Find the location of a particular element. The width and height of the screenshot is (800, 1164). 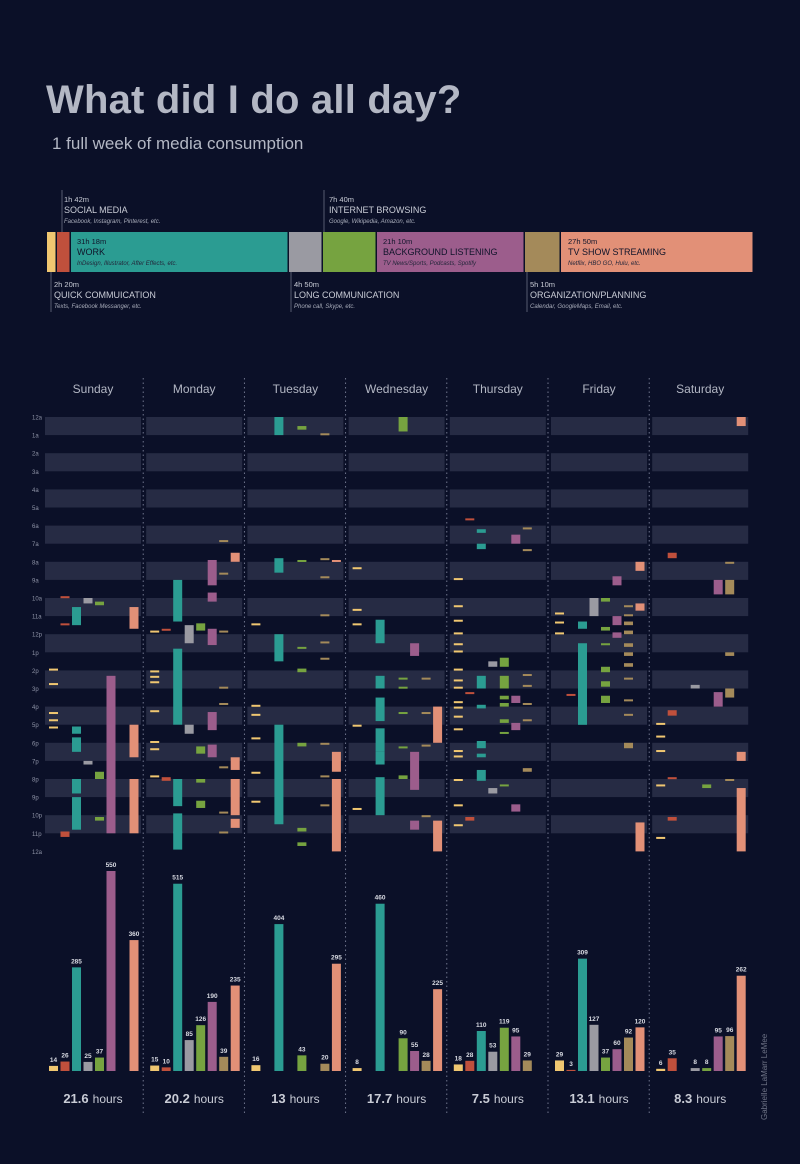

bar-value-label: 119 is located at coordinates (504, 1022).